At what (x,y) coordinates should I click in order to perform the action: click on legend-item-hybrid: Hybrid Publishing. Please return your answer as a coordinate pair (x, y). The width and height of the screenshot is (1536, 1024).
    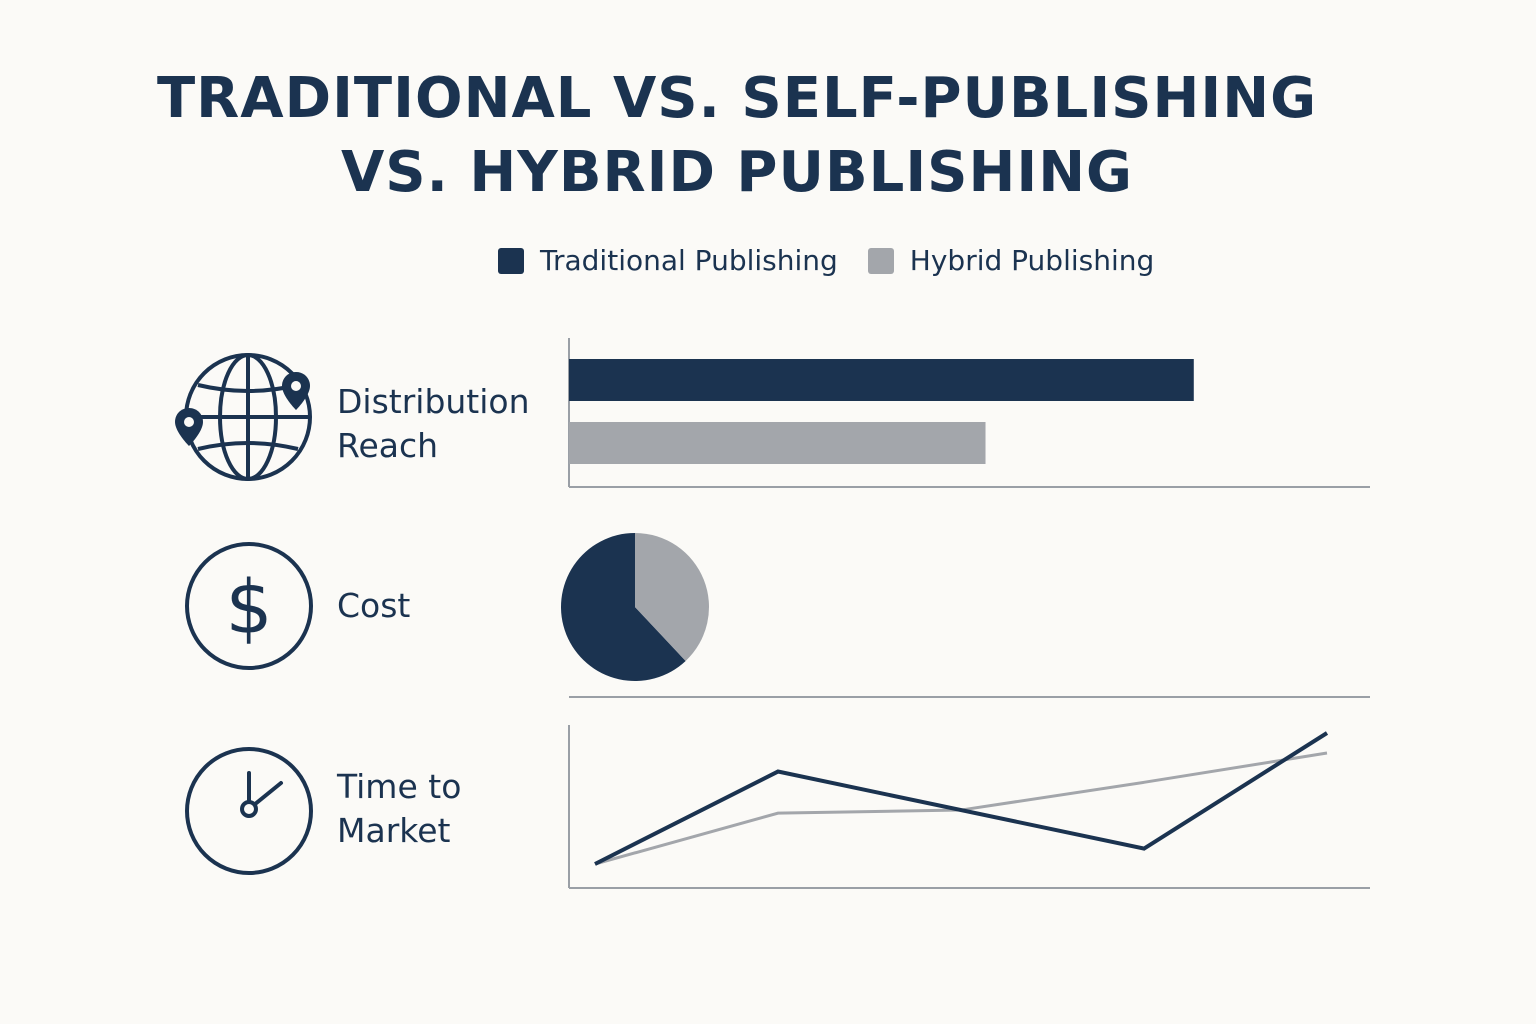
    Looking at the image, I should click on (1011, 260).